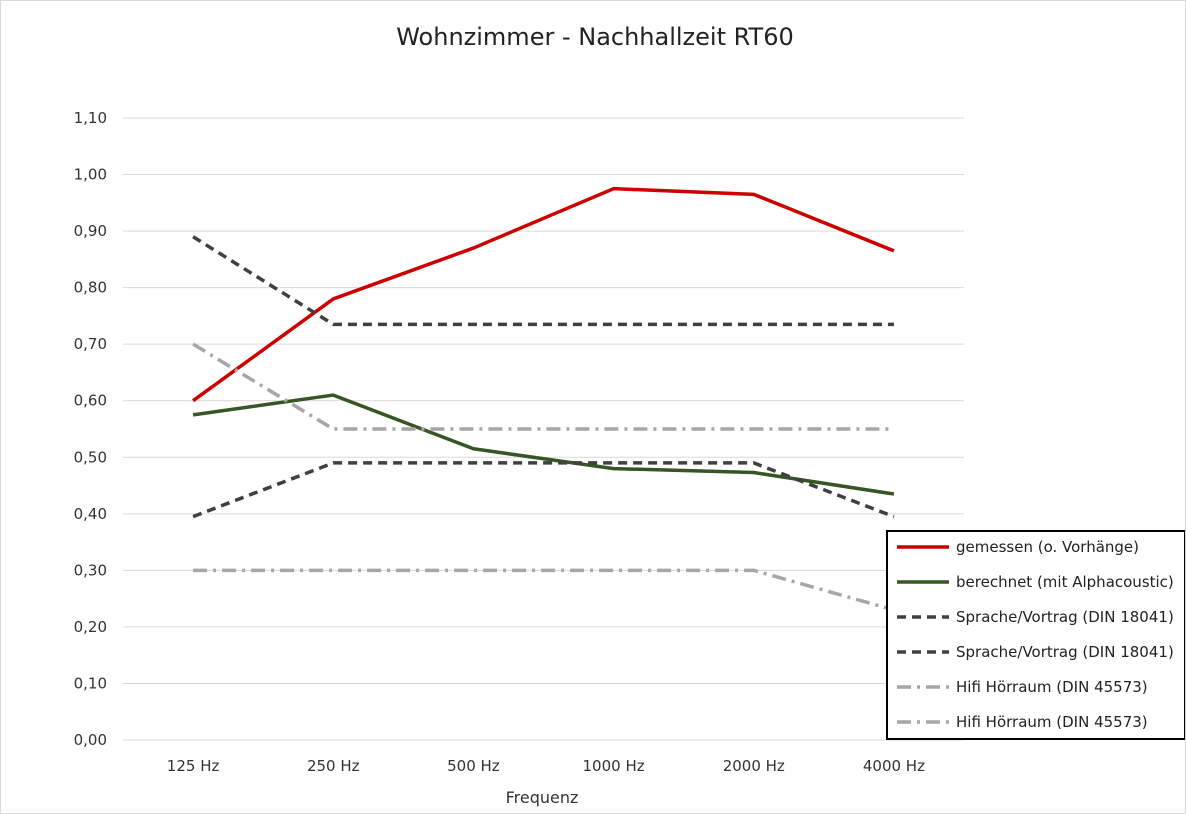 The height and width of the screenshot is (814, 1186). I want to click on y-tick-label: 0,70, so click(90, 344).